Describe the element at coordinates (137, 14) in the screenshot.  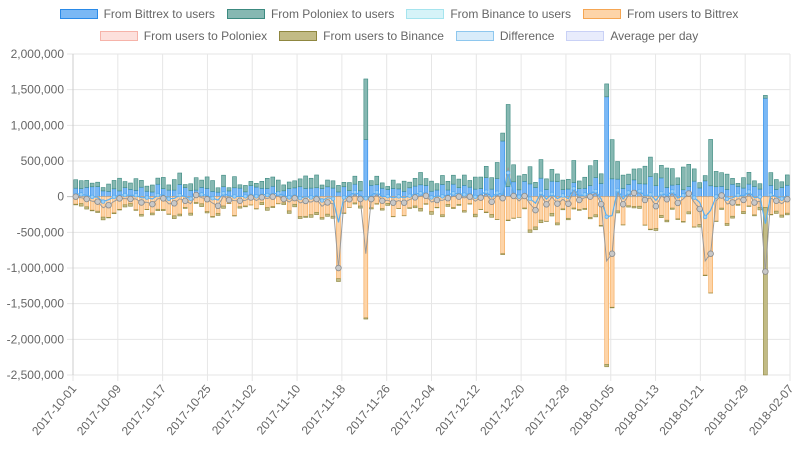
I see `legend-item-bittrex-to-users: From Bittrex to users` at that location.